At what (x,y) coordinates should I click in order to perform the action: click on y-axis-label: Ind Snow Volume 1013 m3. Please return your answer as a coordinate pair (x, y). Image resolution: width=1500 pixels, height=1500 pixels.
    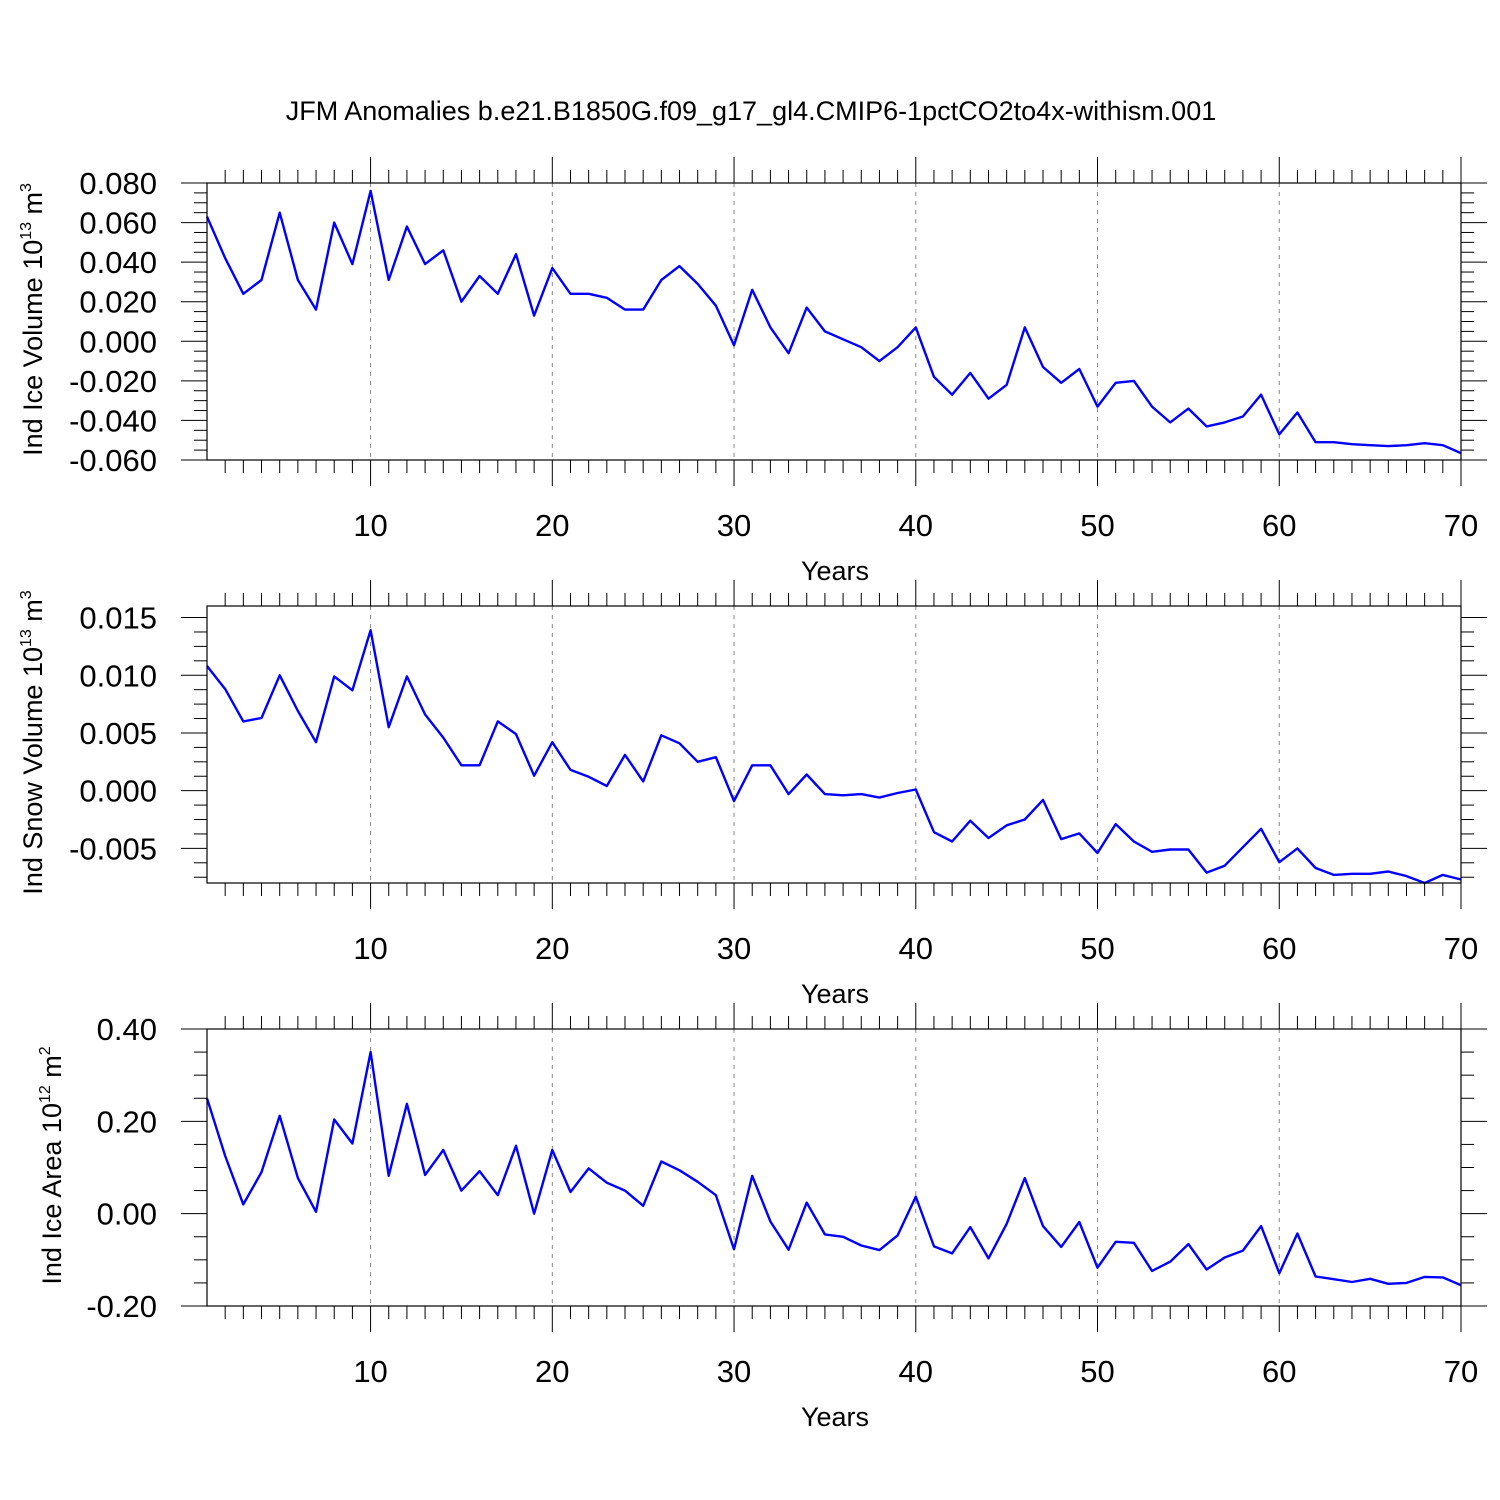
    Looking at the image, I should click on (33, 742).